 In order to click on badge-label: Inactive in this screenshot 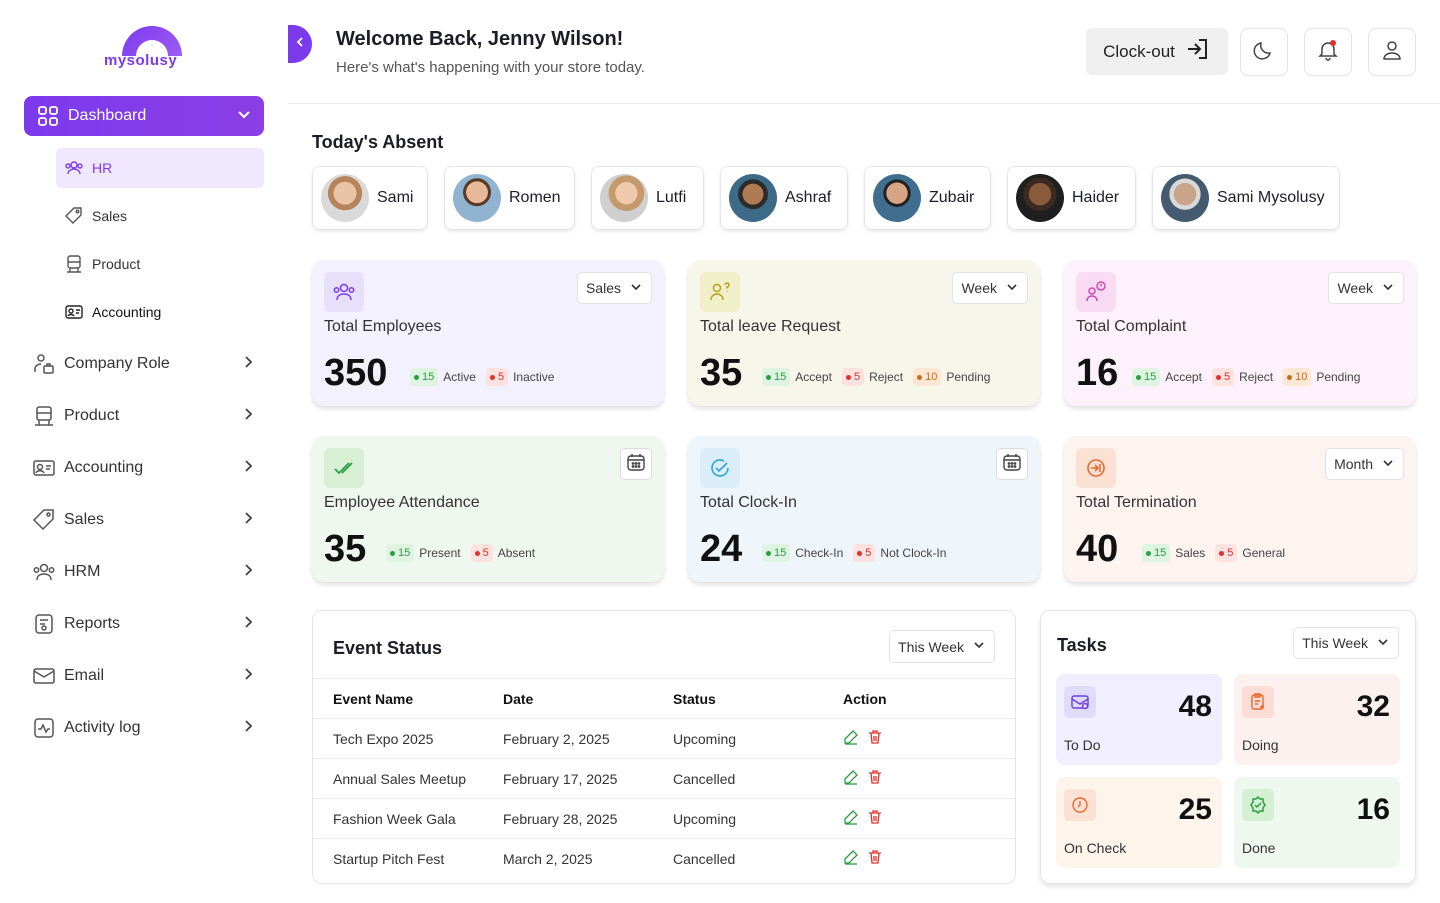, I will do `click(534, 377)`.